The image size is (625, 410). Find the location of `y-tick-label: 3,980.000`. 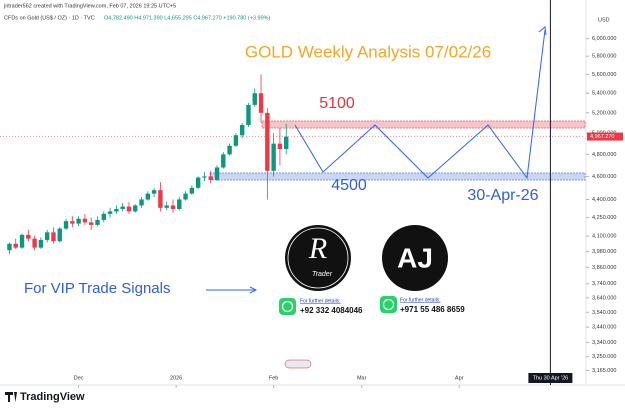

y-tick-label: 3,980.000 is located at coordinates (604, 252).